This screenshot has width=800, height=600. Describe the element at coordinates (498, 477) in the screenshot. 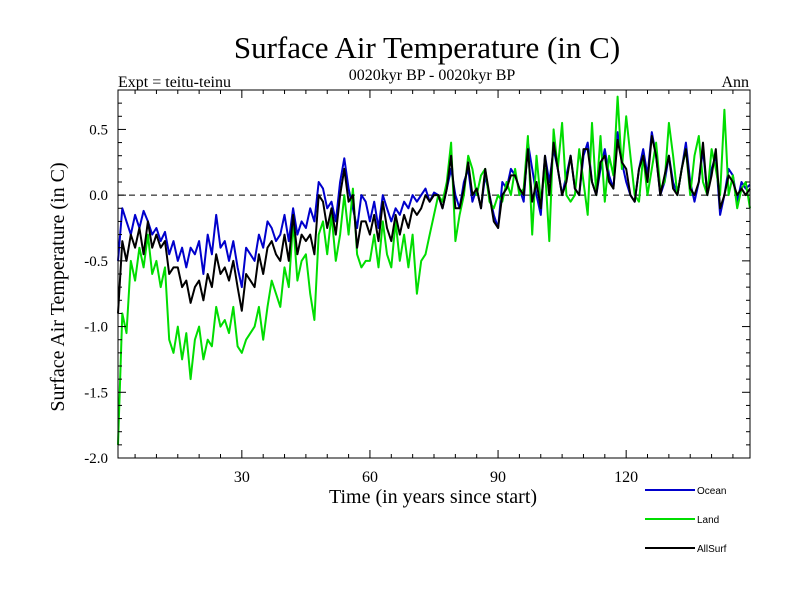

I see `x-tick-label: 90` at that location.